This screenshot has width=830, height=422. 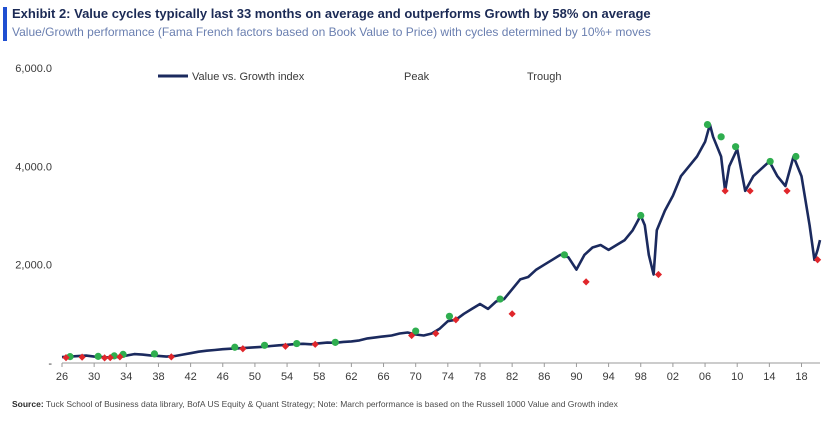 I want to click on title-accent-bar, so click(x=5, y=24).